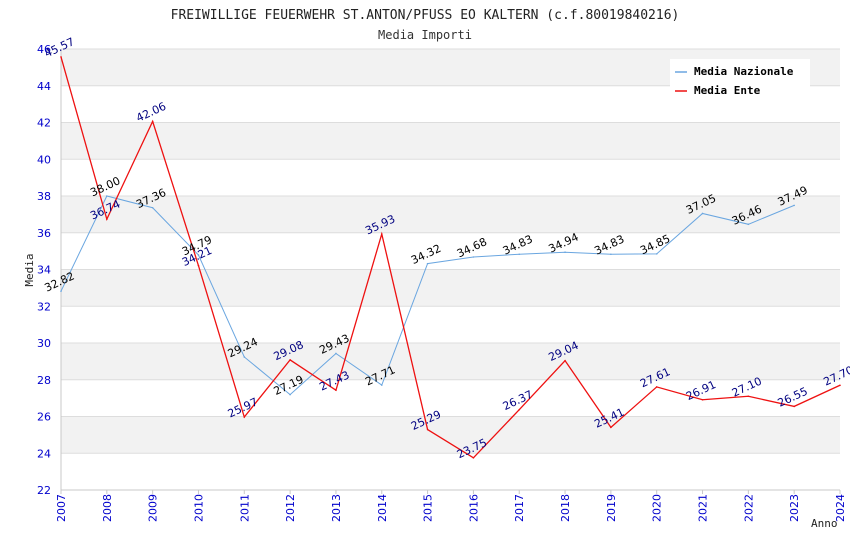 The width and height of the screenshot is (850, 550). What do you see at coordinates (657, 508) in the screenshot?
I see `x-tick-label: 2020` at bounding box center [657, 508].